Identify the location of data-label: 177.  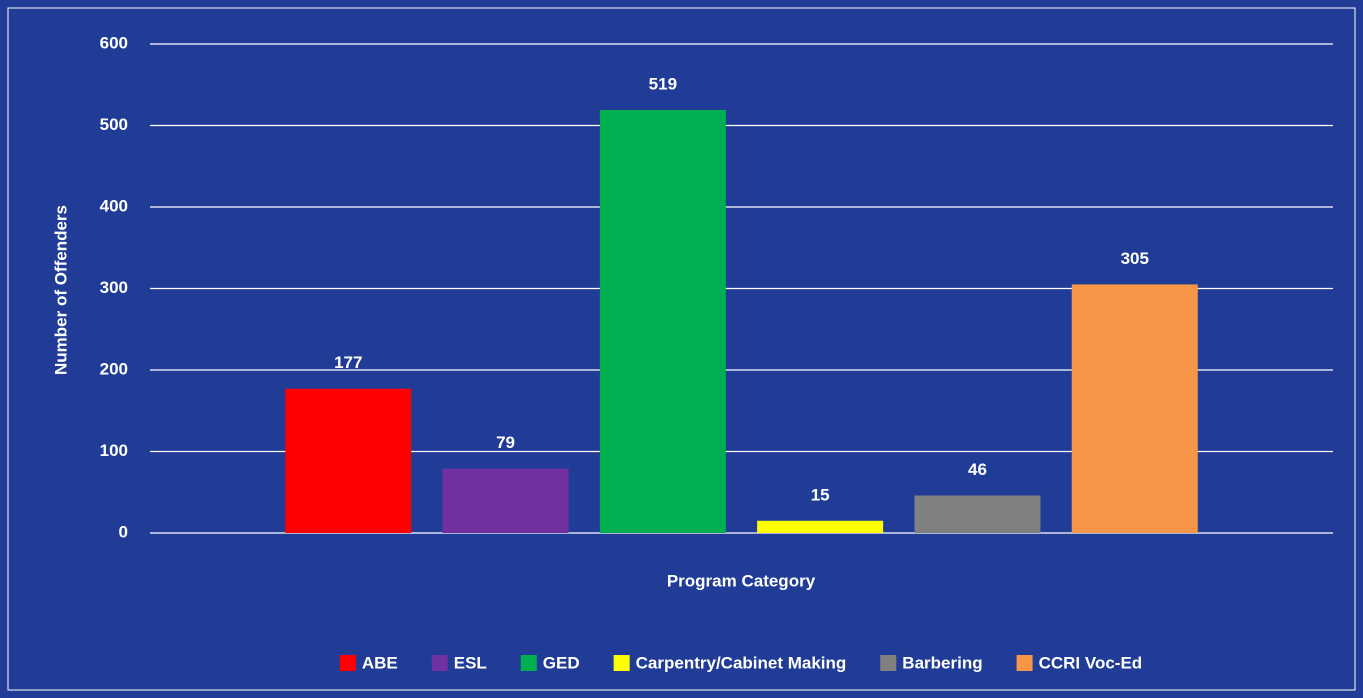
(348, 362).